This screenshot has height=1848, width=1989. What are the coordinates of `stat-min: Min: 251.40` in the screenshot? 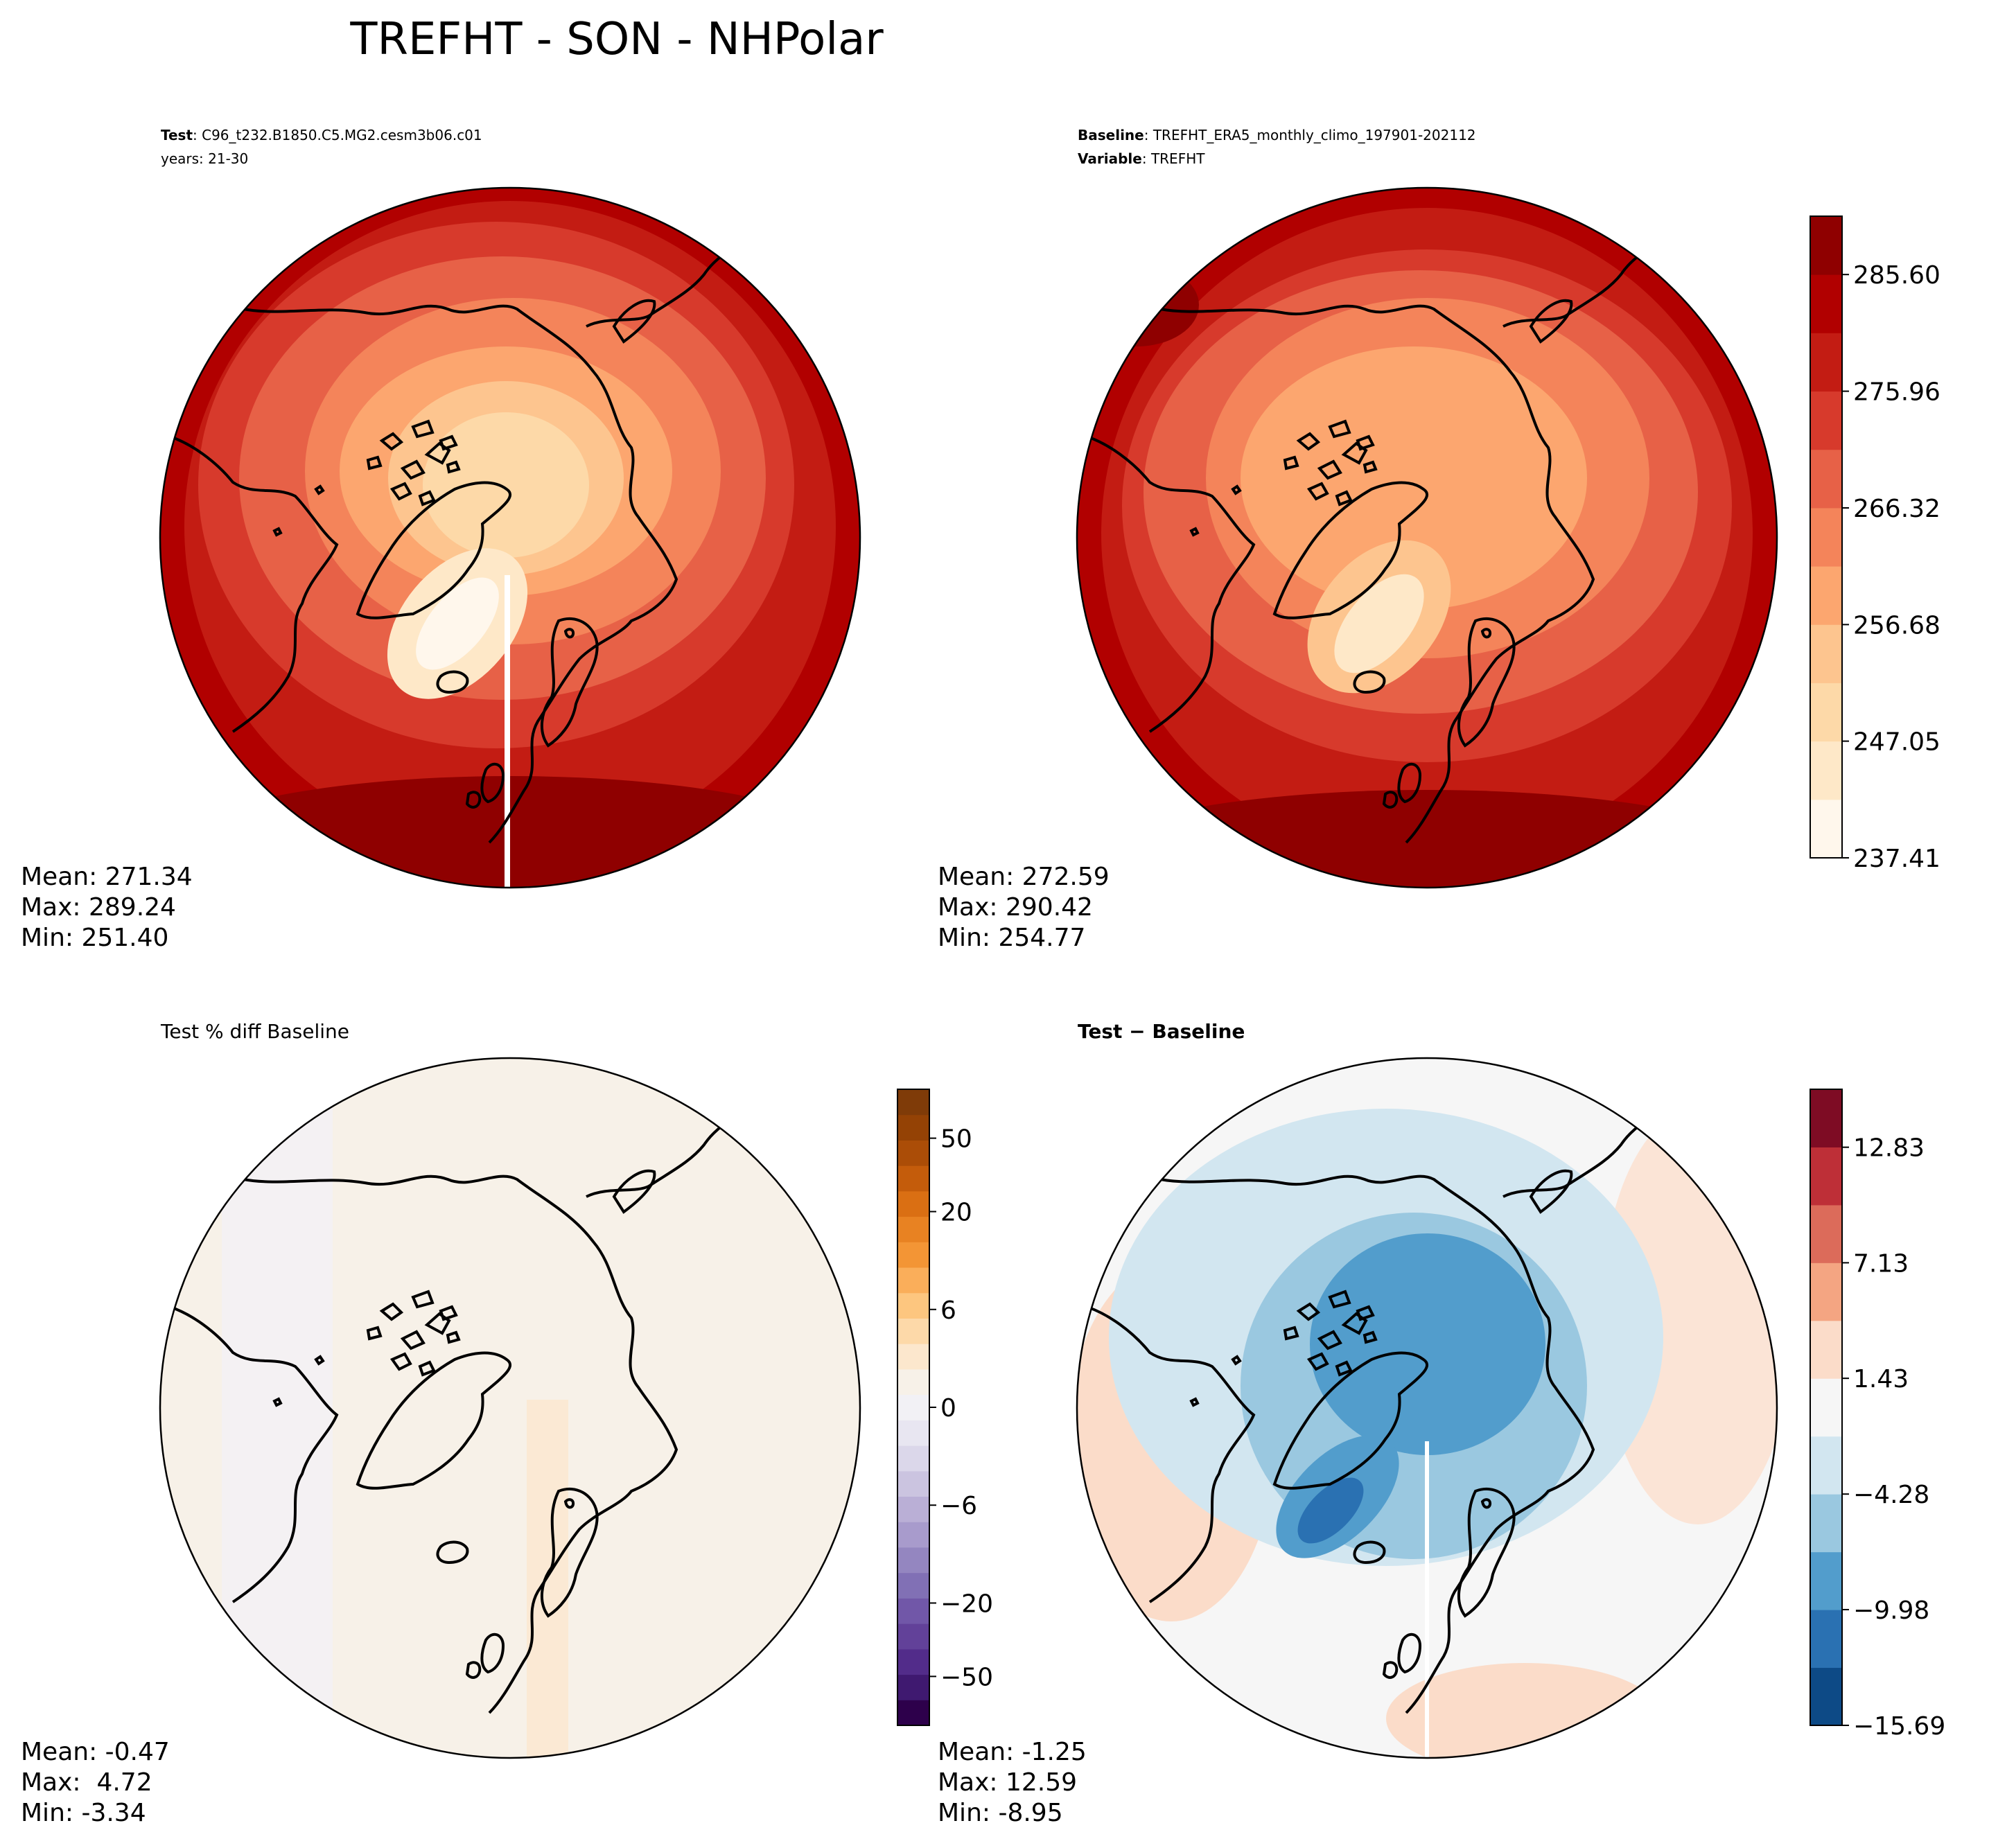 It's located at (95, 938).